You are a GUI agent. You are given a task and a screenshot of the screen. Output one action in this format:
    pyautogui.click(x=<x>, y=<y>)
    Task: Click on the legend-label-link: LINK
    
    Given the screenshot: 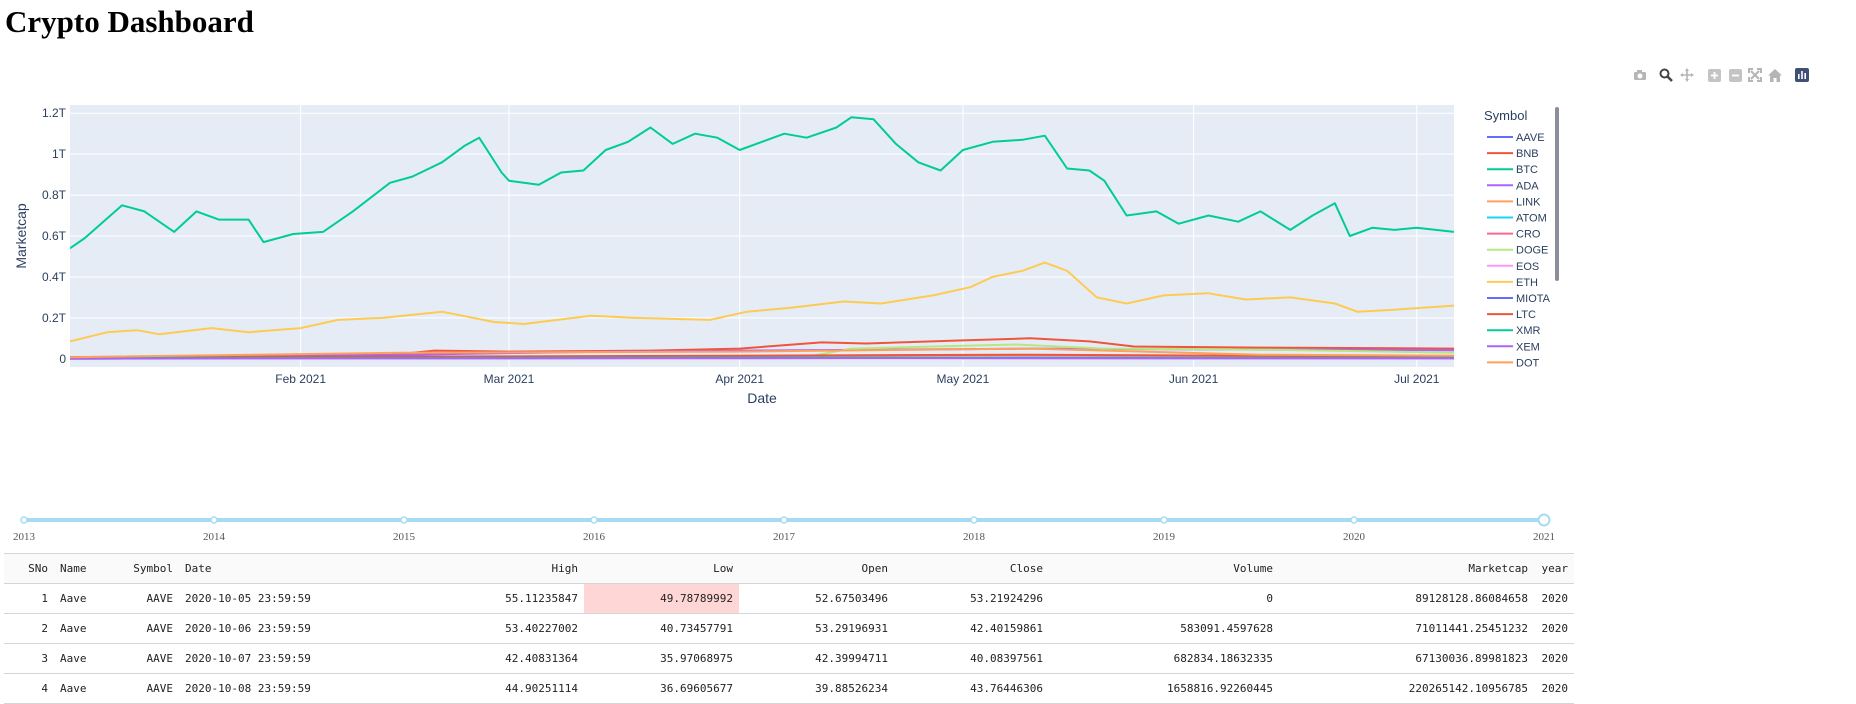 What is the action you would take?
    pyautogui.click(x=1528, y=202)
    